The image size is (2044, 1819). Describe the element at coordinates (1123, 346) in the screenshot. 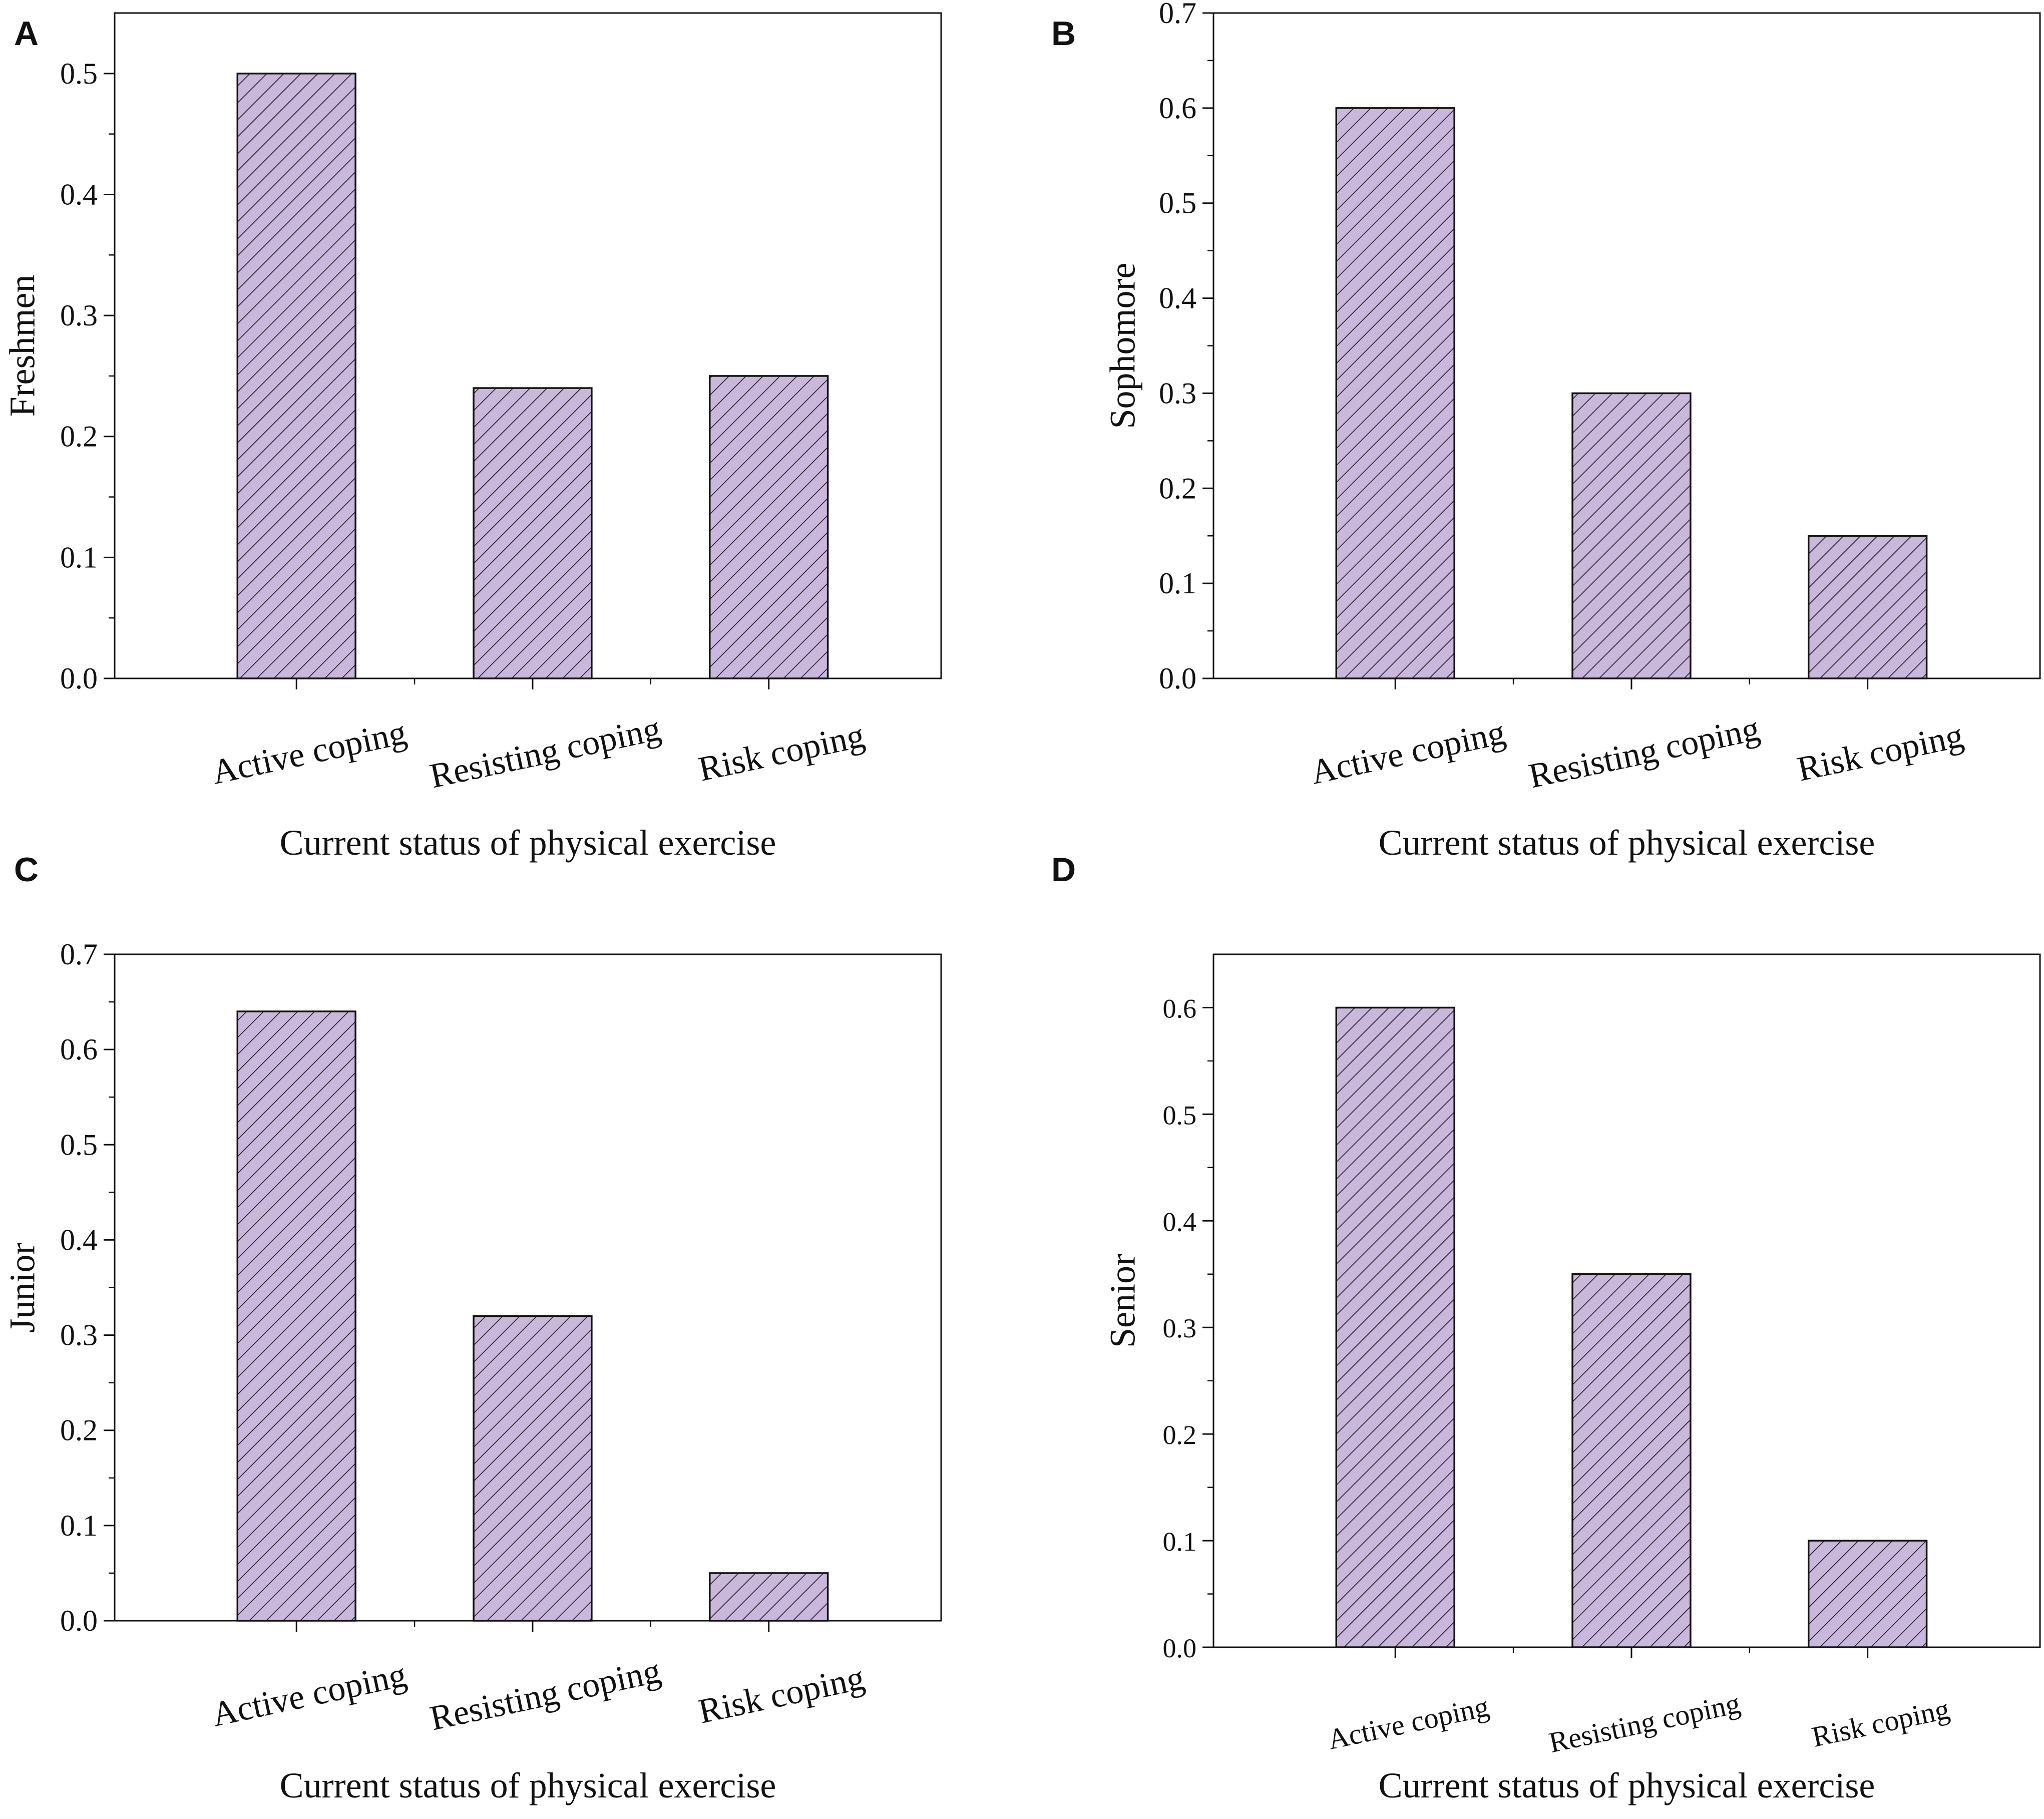

I see `y-axis-title: Sophomore` at that location.